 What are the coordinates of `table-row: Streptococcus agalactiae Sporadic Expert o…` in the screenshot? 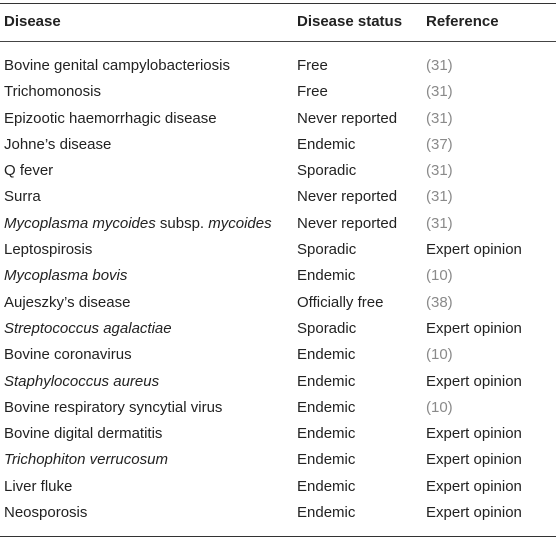 It's located at (278, 331).